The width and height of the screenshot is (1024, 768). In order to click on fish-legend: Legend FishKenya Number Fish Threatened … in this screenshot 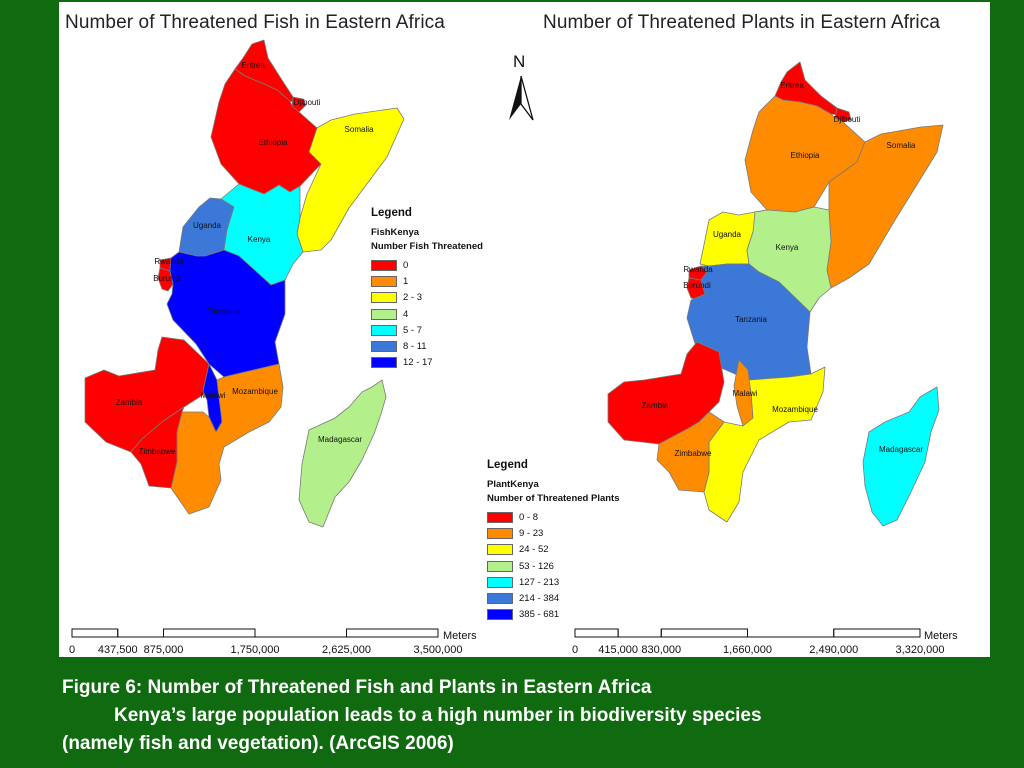, I will do `click(427, 289)`.